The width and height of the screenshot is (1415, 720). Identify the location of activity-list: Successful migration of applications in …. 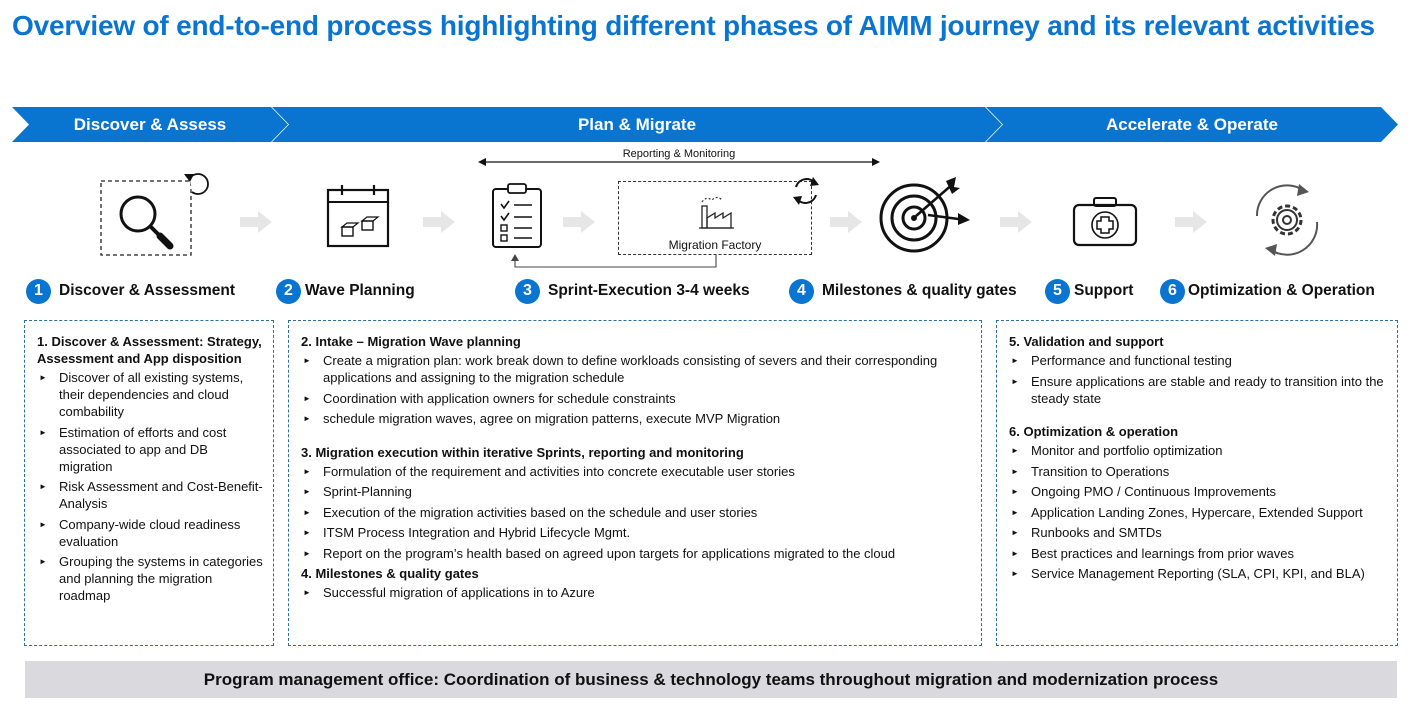
(636, 592).